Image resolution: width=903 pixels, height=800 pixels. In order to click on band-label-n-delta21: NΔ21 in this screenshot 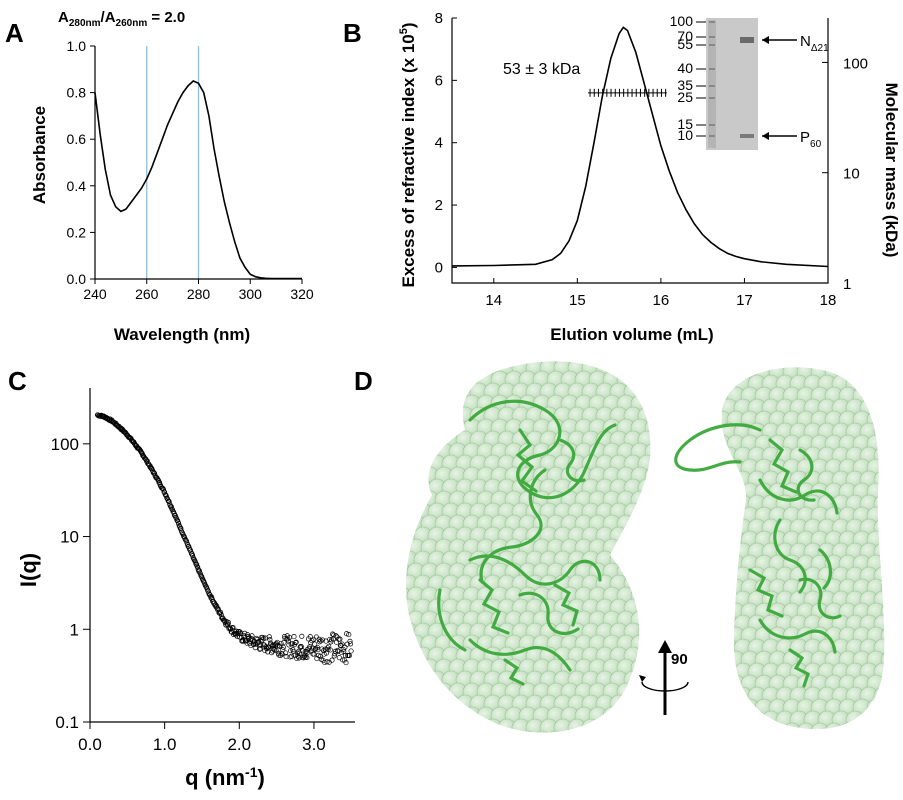, I will do `click(814, 43)`.